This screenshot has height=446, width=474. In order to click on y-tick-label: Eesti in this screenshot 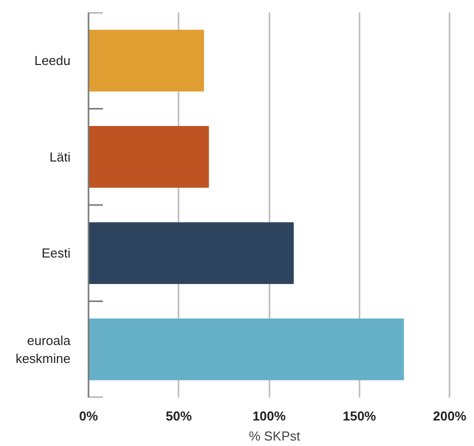, I will do `click(56, 253)`.